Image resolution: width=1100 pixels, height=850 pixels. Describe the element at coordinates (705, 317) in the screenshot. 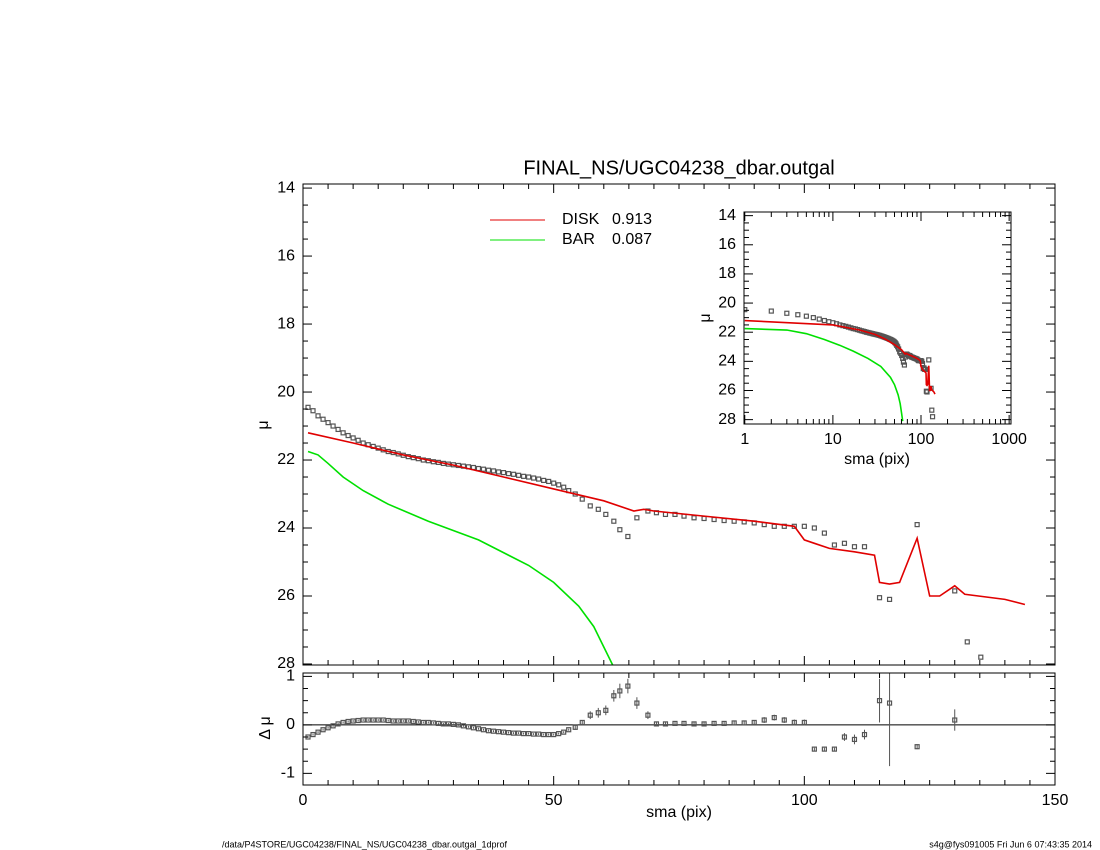

I see `y-axis-label: μ` at that location.